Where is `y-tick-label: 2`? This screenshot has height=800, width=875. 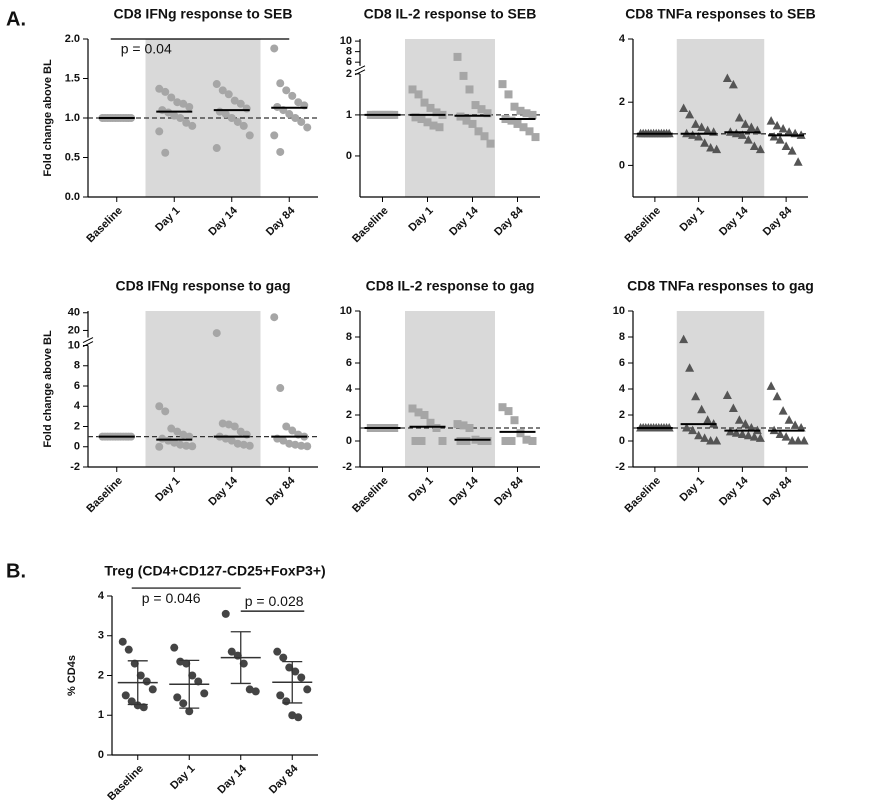 y-tick-label: 2 is located at coordinates (349, 74).